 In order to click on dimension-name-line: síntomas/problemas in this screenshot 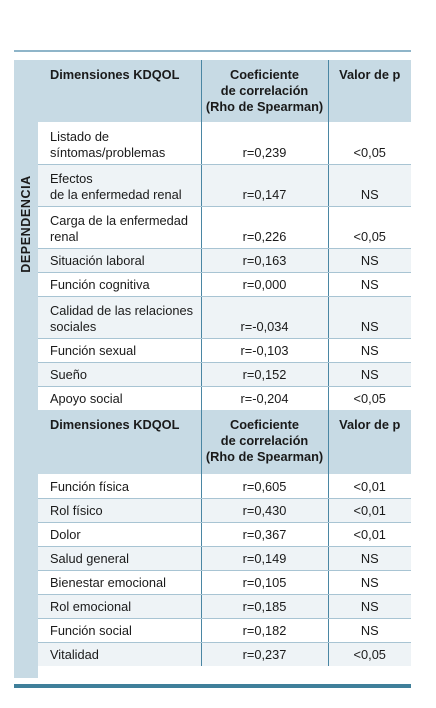, I will do `click(108, 152)`.